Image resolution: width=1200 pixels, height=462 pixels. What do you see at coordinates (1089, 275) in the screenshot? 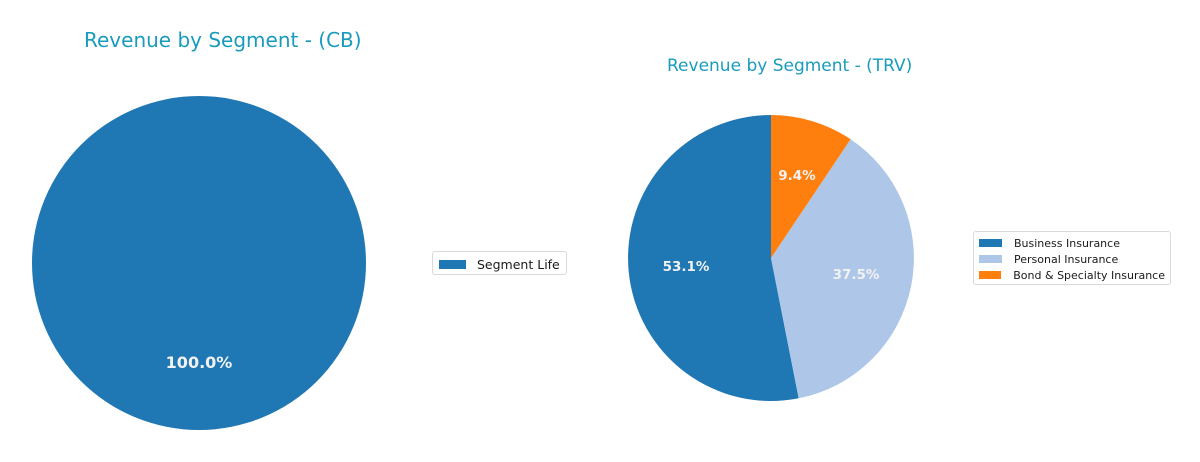
I see `legend-label: Bond & Specialty Insurance` at bounding box center [1089, 275].